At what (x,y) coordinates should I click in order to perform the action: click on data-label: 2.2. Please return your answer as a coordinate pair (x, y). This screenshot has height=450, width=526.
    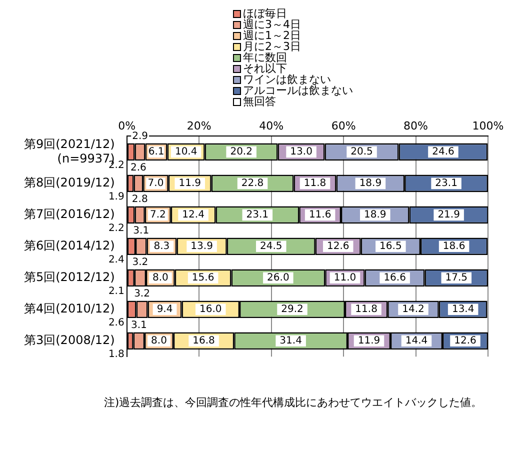
    Looking at the image, I should click on (116, 228).